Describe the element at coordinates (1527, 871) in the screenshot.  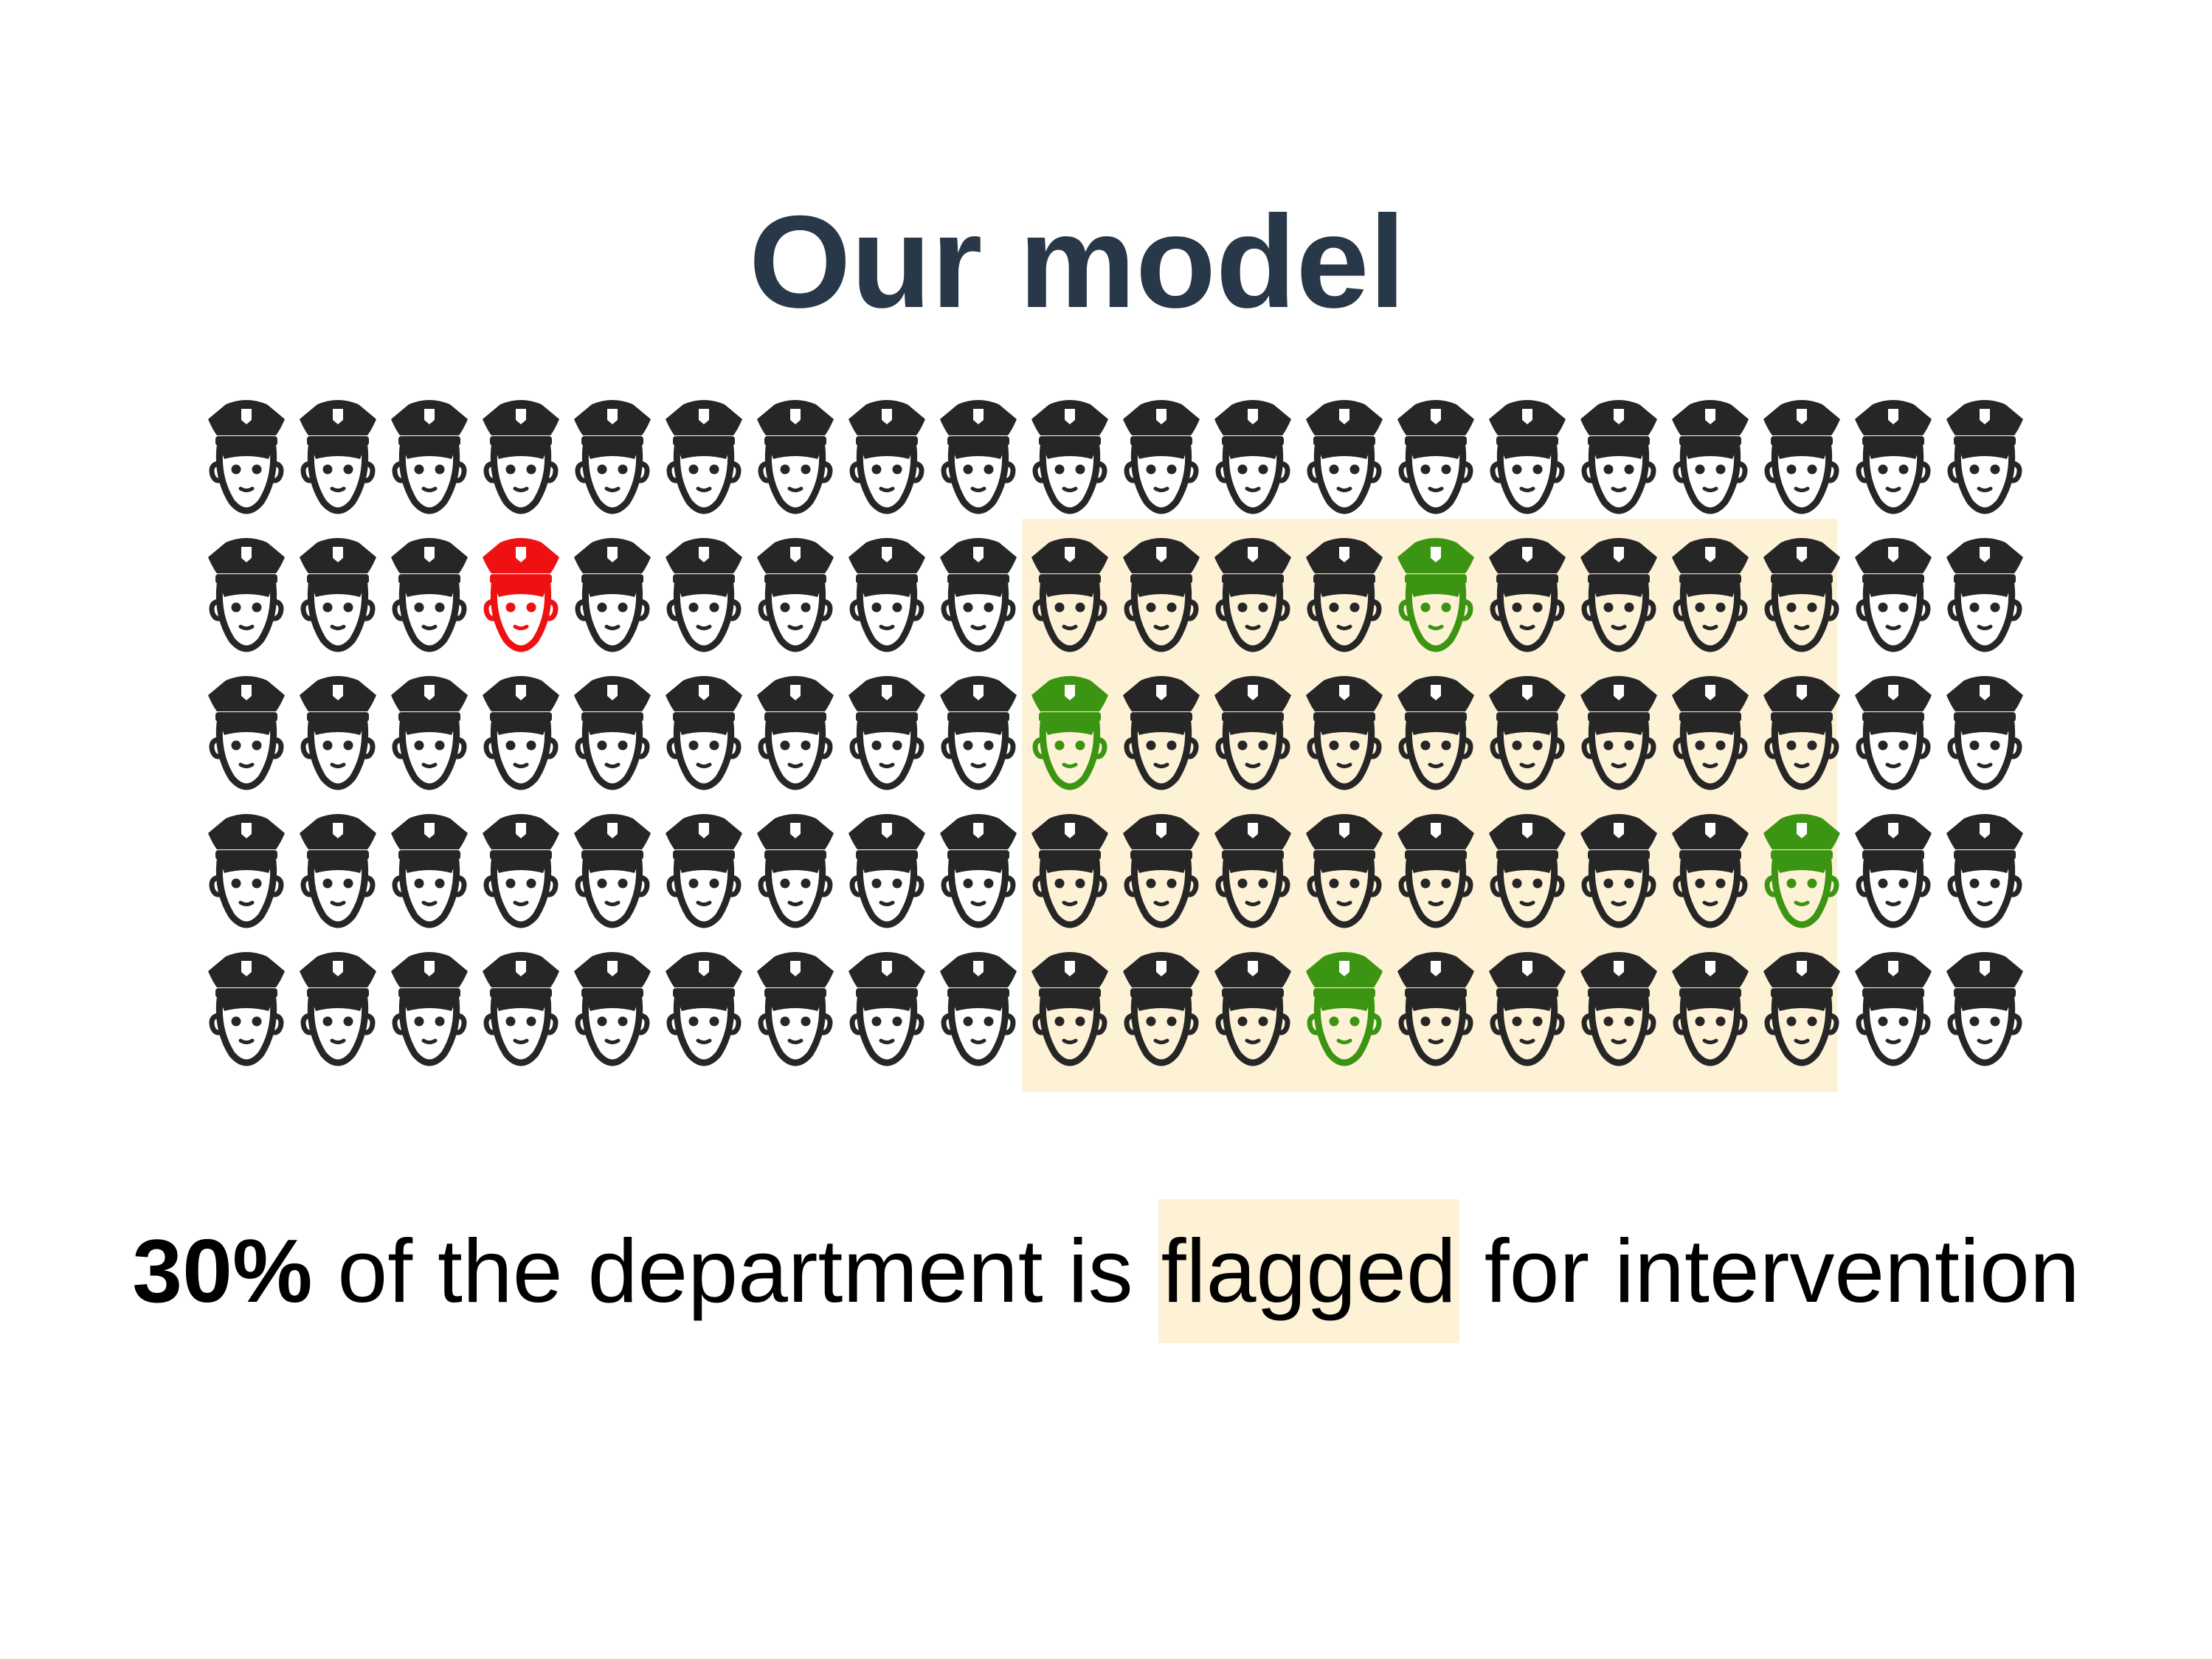
I see `officer-icon-r4-c15` at that location.